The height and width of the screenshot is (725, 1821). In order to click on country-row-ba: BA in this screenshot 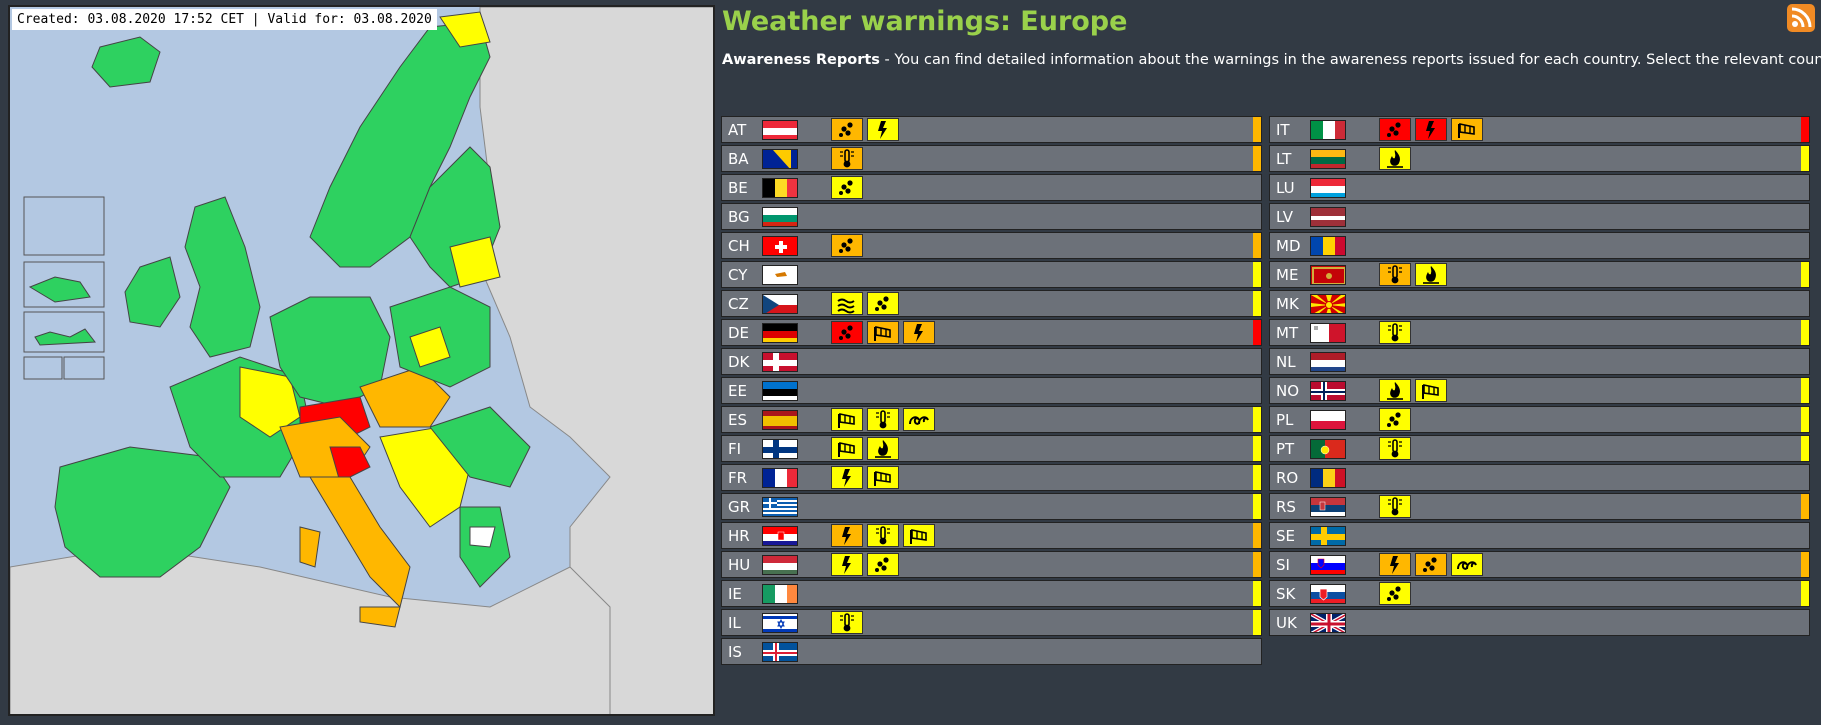, I will do `click(991, 158)`.